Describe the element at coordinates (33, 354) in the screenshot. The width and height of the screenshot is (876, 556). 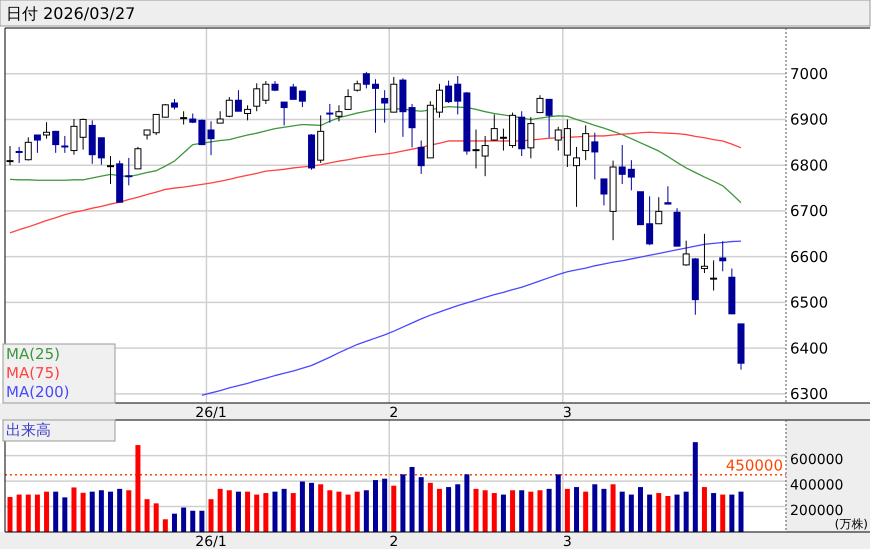
I see `text: MA(25)` at that location.